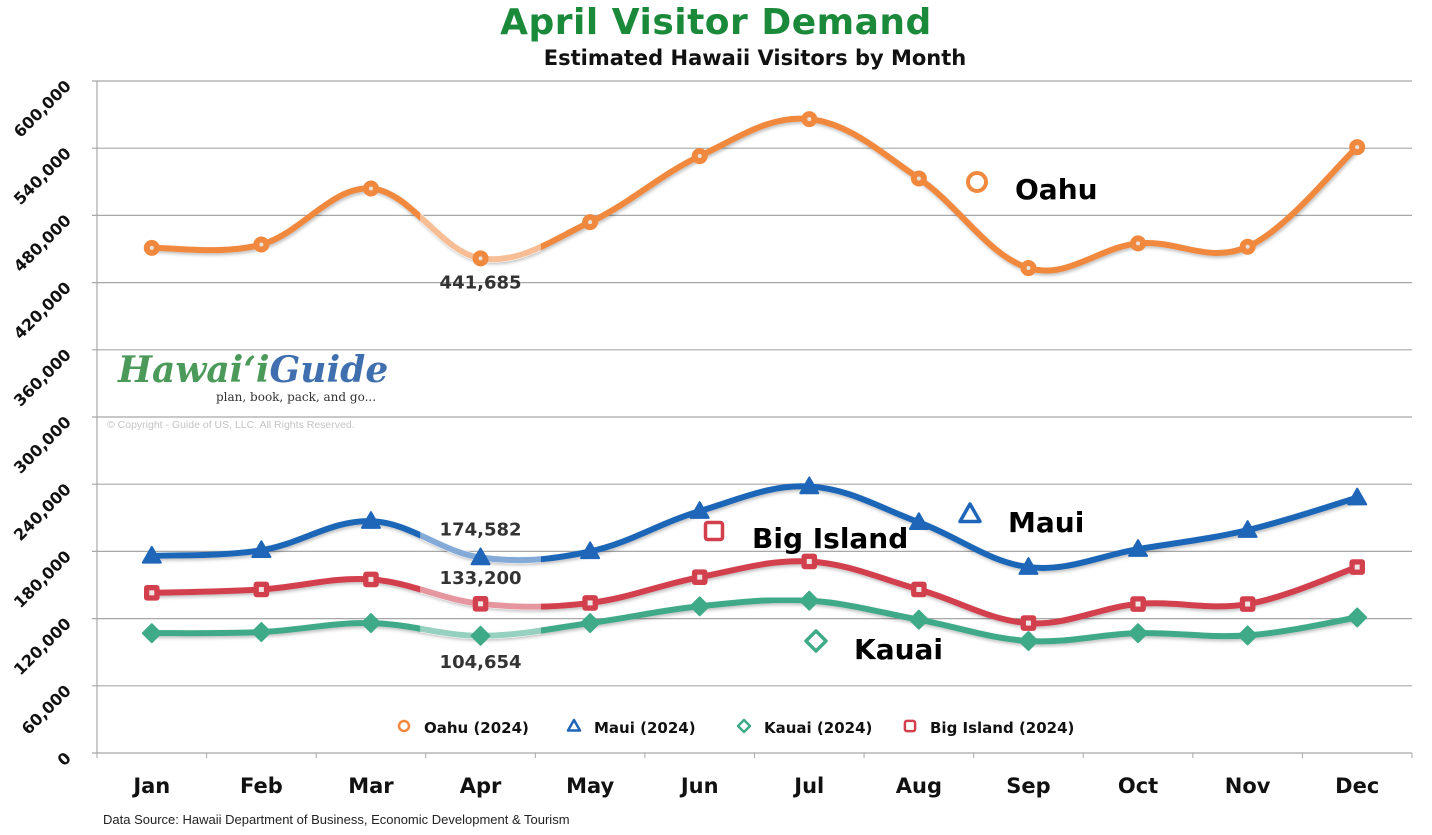 The height and width of the screenshot is (835, 1432). Describe the element at coordinates (1028, 641) in the screenshot. I see `data-point-kauai-sep` at that location.